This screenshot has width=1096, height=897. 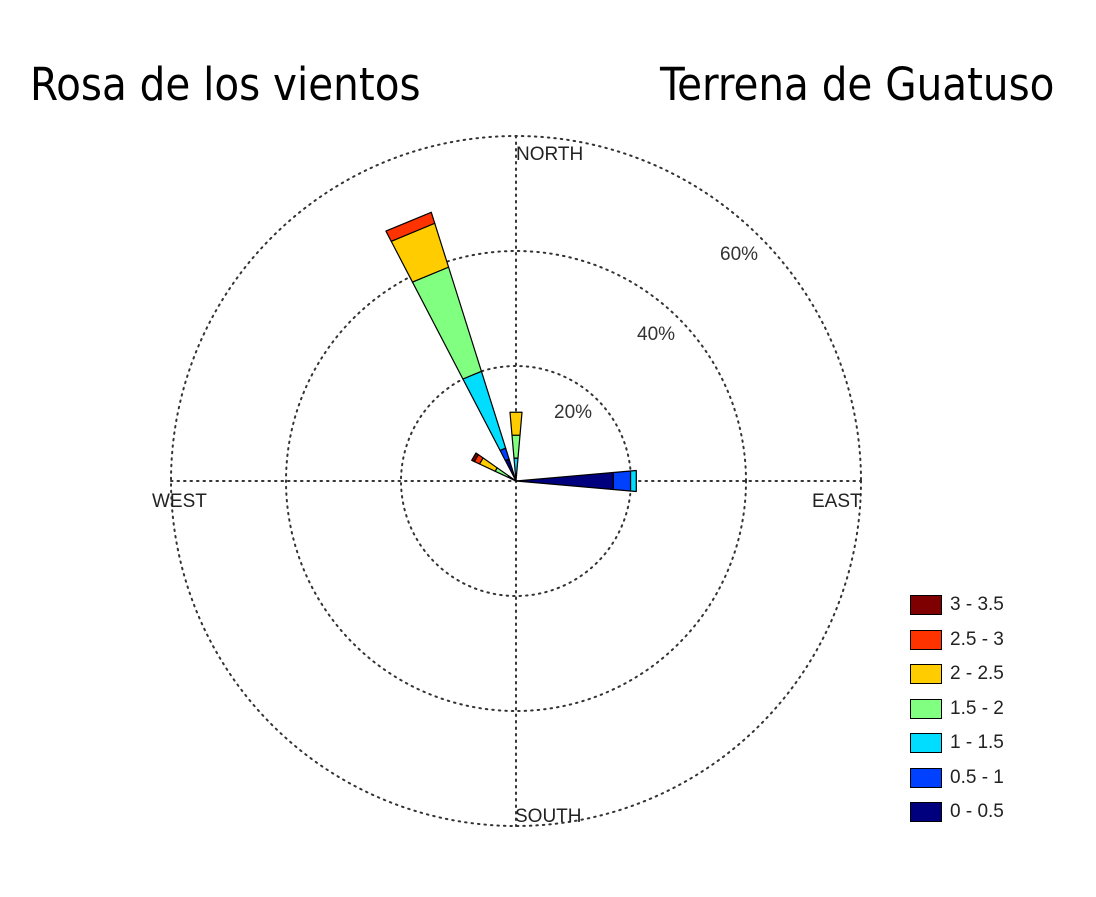 What do you see at coordinates (977, 708) in the screenshot?
I see `legend-label: 1.5 - 2` at bounding box center [977, 708].